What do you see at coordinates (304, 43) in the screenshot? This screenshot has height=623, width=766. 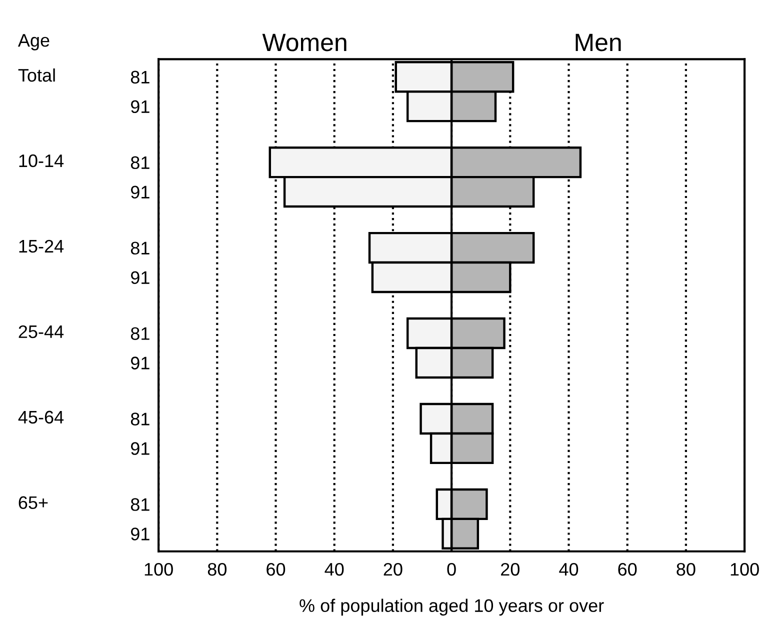 I see `text: Women` at bounding box center [304, 43].